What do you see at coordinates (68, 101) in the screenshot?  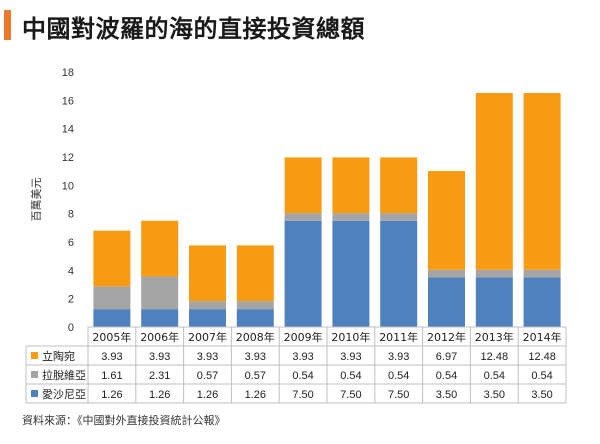 I see `y-tick-label: 16` at bounding box center [68, 101].